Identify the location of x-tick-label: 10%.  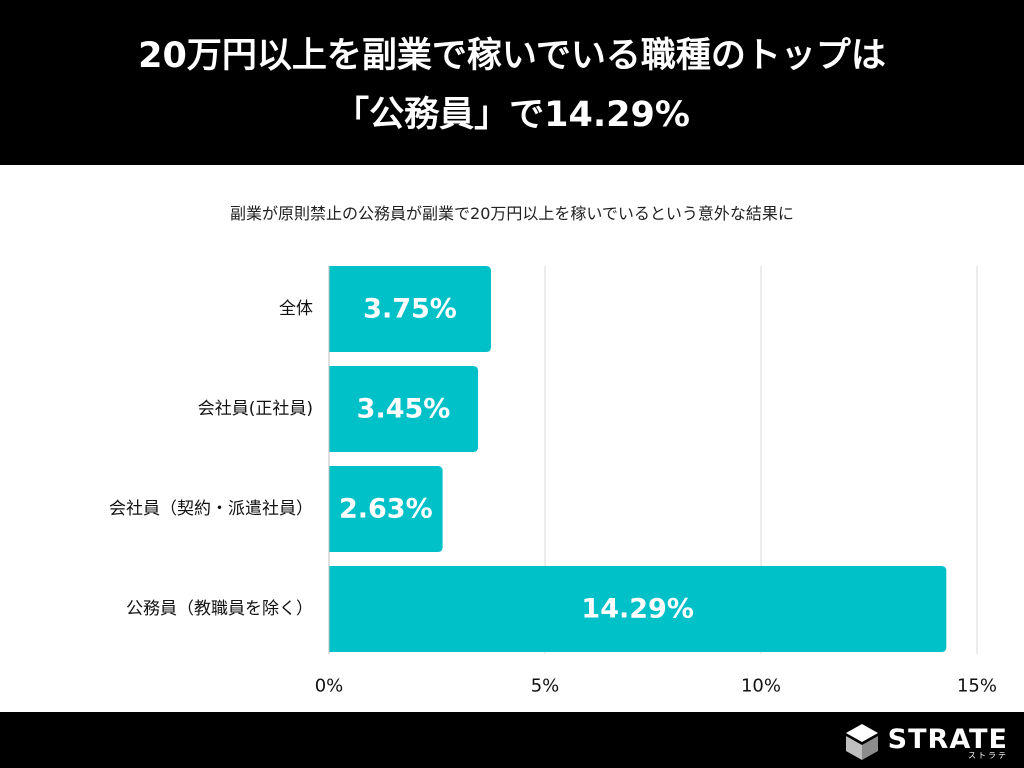
(761, 686).